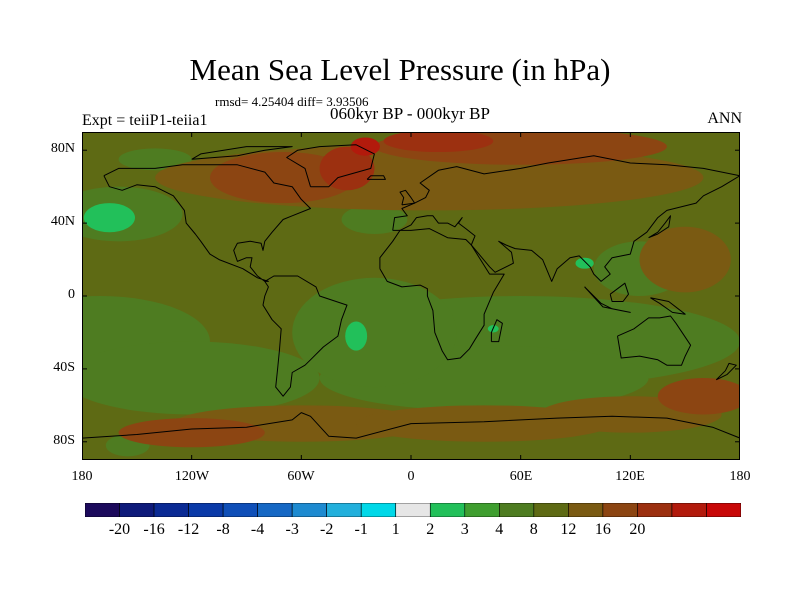  Describe the element at coordinates (257, 529) in the screenshot. I see `colorbar-label: -4` at that location.